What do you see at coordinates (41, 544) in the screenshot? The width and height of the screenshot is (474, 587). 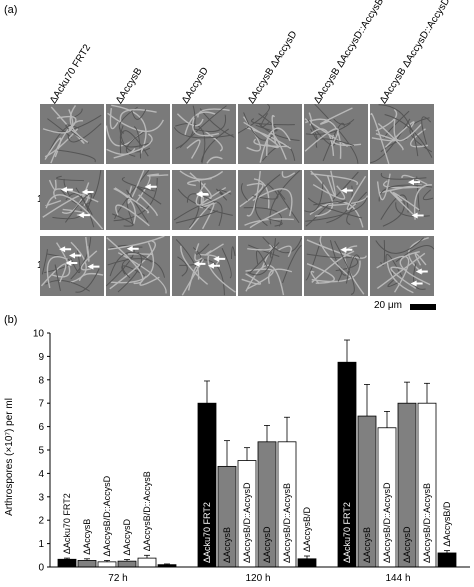 I see `y-tick-label: 1` at bounding box center [41, 544].